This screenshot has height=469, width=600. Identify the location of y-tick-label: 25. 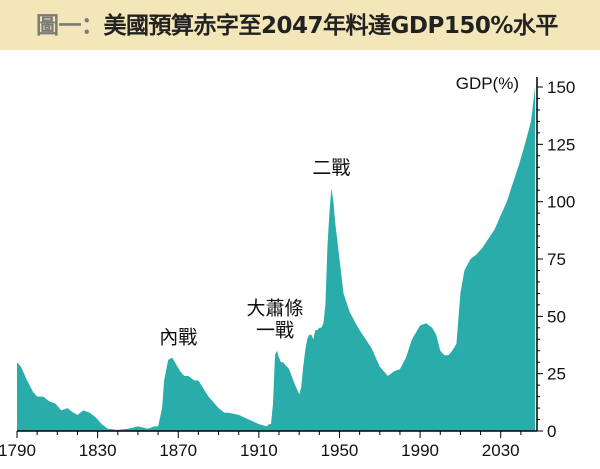
(556, 374).